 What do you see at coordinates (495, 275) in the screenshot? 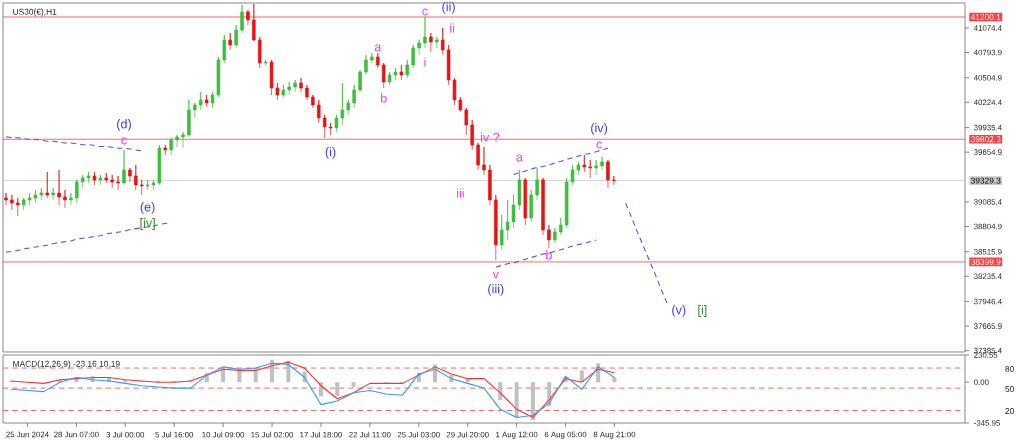
I see `annotation: v` at bounding box center [495, 275].